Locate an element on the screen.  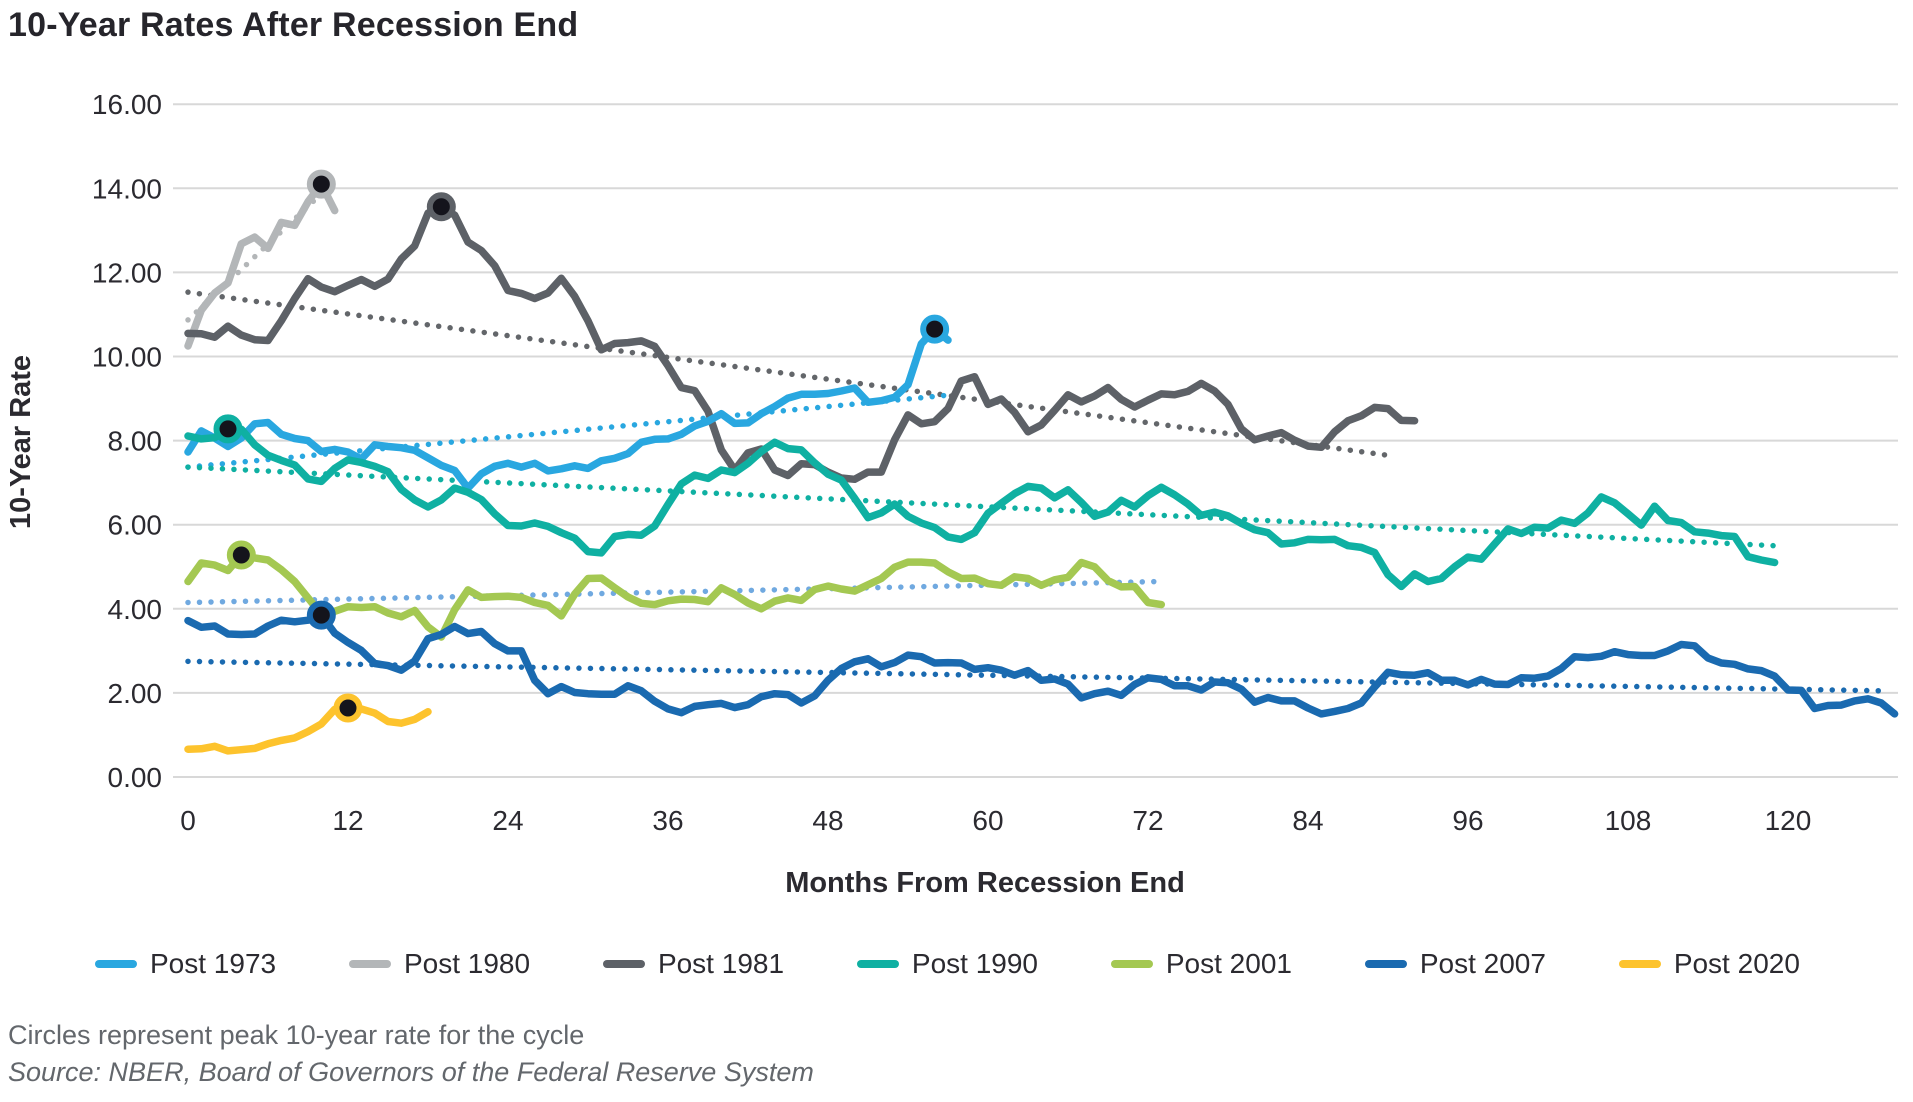
x-tick-label: 24 is located at coordinates (507, 820).